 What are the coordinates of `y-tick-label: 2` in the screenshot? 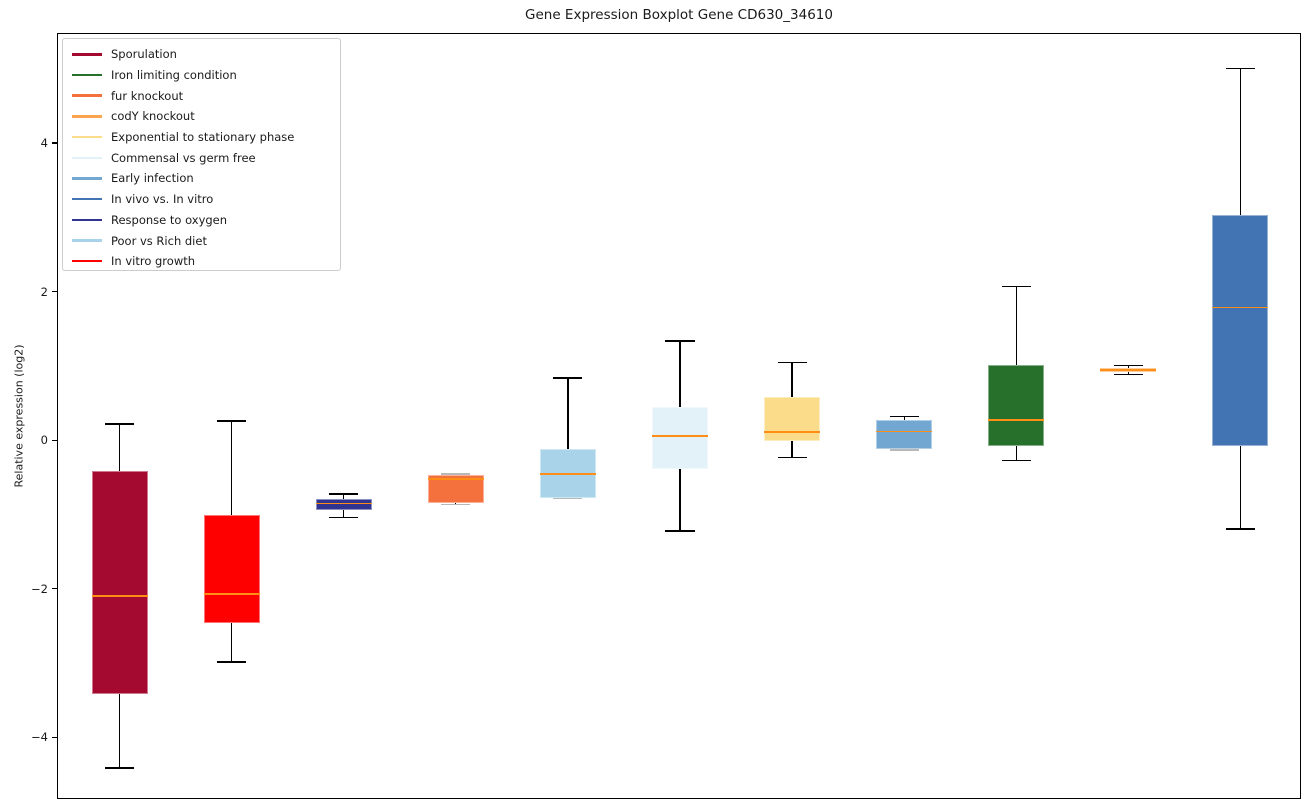 It's located at (44, 291).